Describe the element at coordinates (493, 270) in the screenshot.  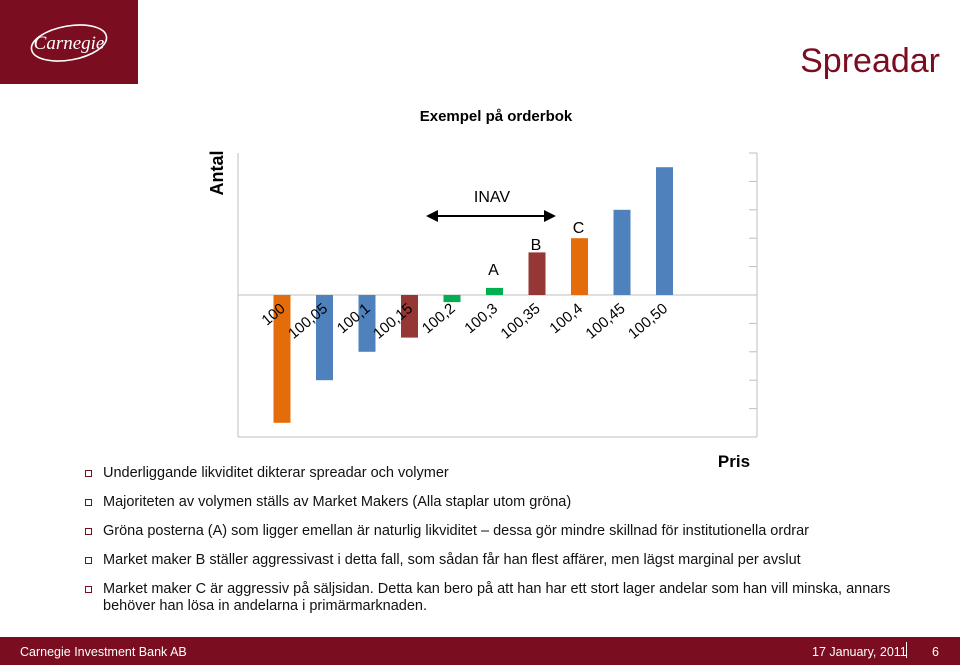
I see `annotation-a: A` at that location.